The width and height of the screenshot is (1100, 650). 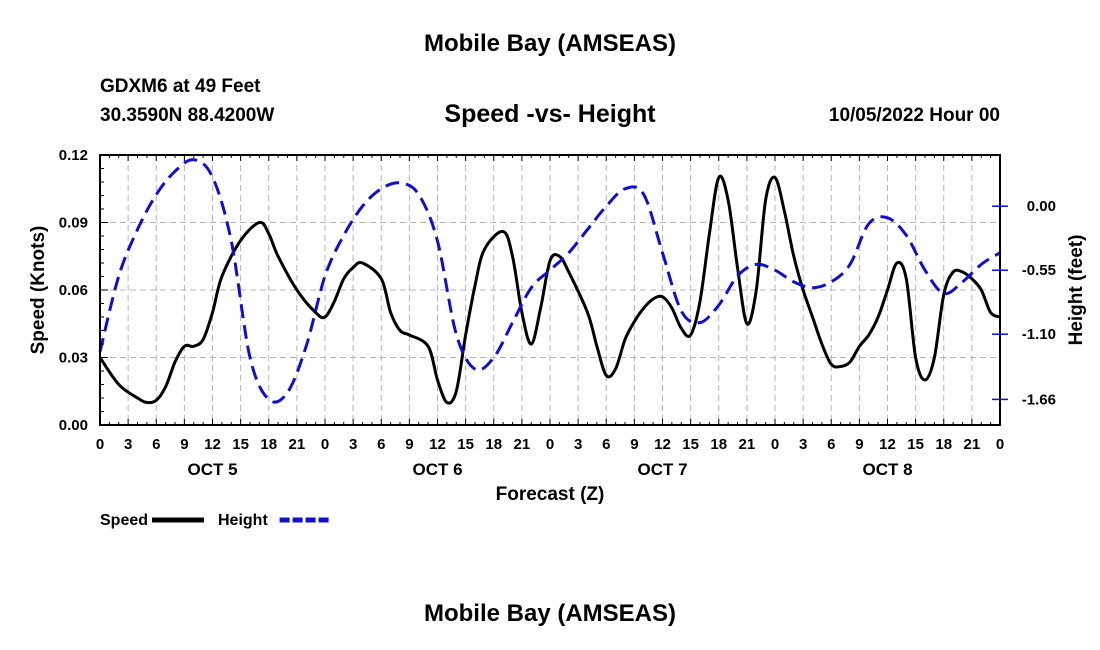 What do you see at coordinates (1039, 399) in the screenshot?
I see `y-right-tick-label: -1.66` at bounding box center [1039, 399].